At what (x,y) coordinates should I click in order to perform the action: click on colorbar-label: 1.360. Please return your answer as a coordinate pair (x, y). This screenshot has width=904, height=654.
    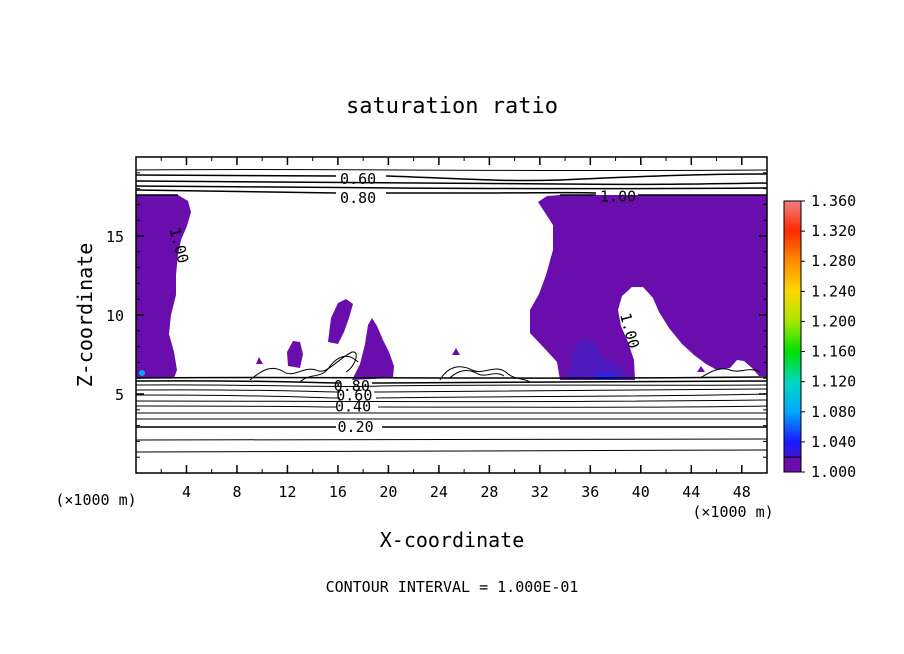
    Looking at the image, I should click on (833, 201).